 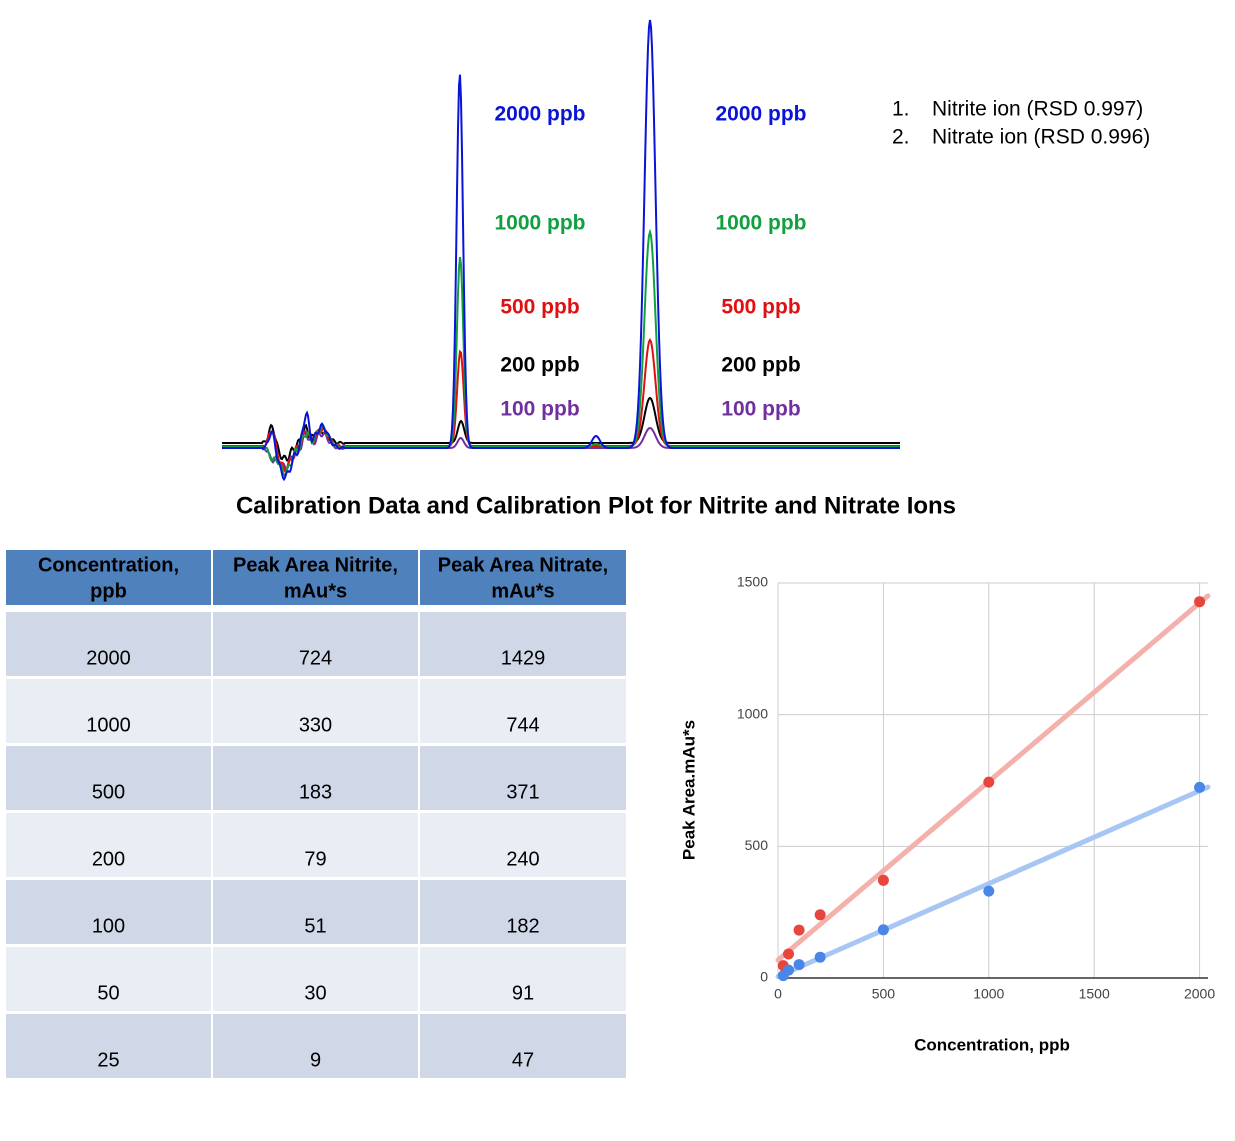 What do you see at coordinates (315, 725) in the screenshot?
I see `cell-text: 330` at bounding box center [315, 725].